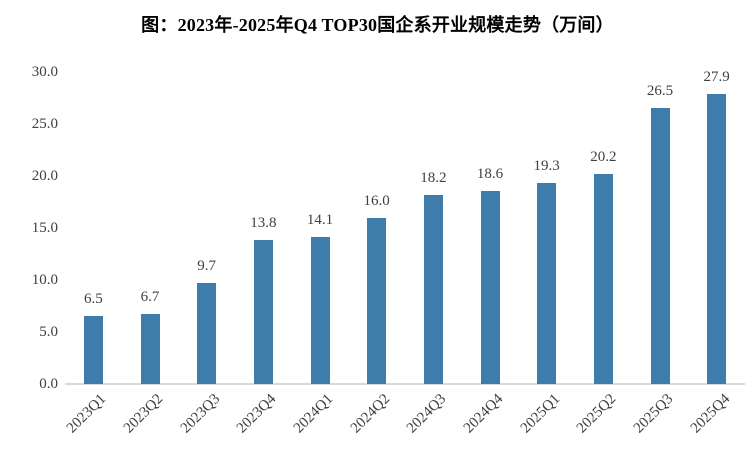 The width and height of the screenshot is (755, 462). Describe the element at coordinates (44, 124) in the screenshot. I see `y-axis-tick-label: 25.0` at that location.